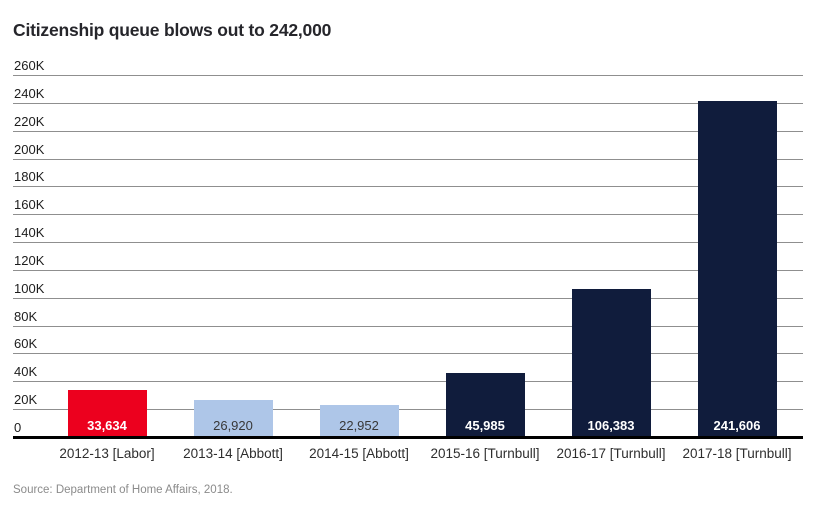 The image size is (828, 512). What do you see at coordinates (29, 121) in the screenshot?
I see `y-tick-label: 220K` at bounding box center [29, 121].